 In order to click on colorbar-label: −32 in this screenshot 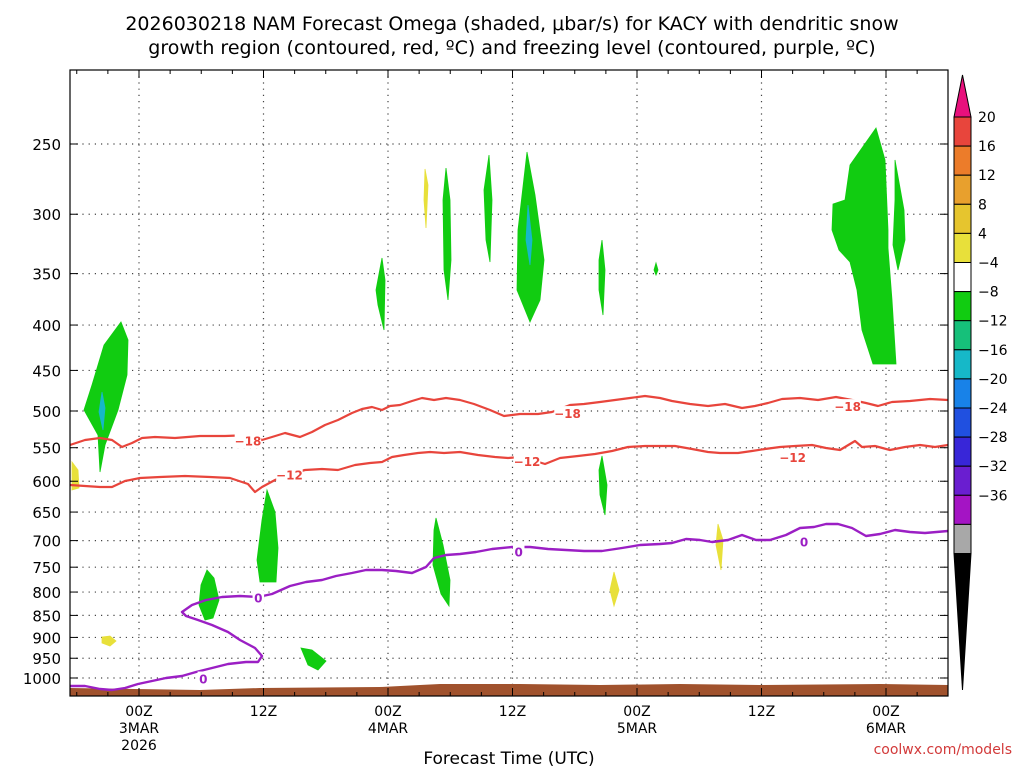, I will do `click(993, 467)`.